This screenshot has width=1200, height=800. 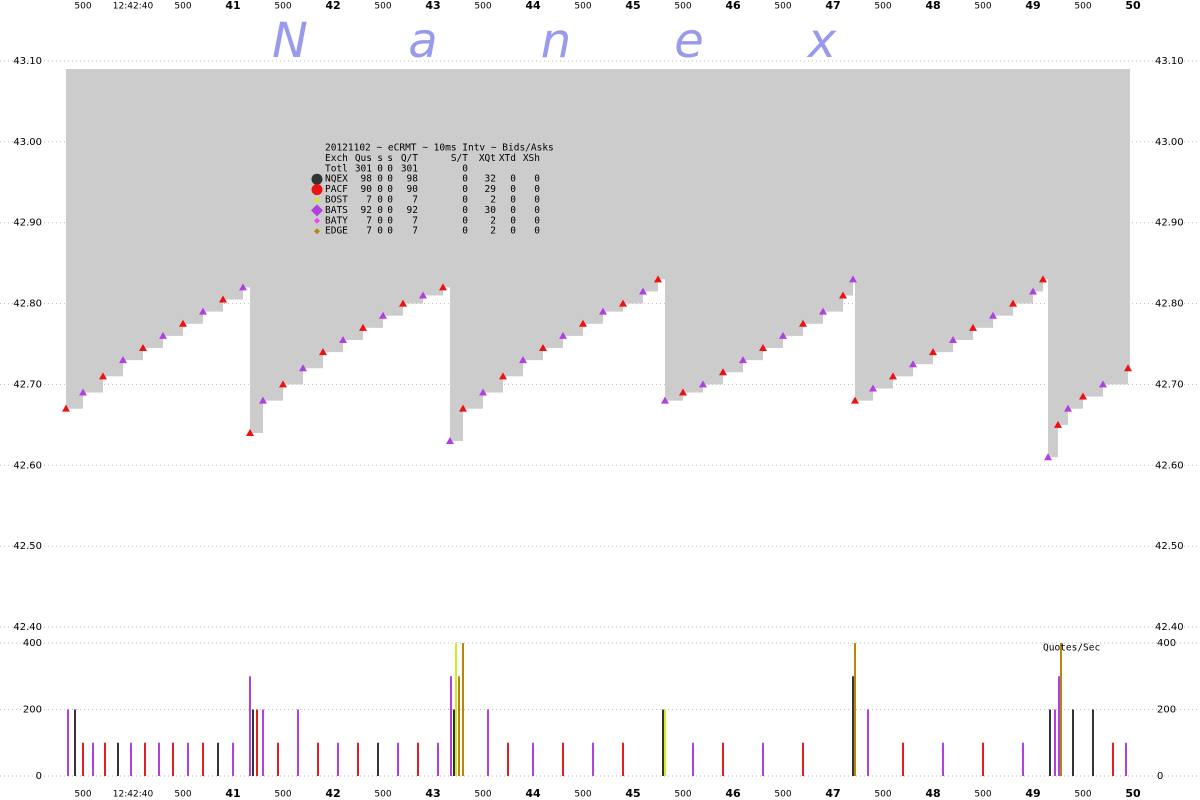 What do you see at coordinates (932, 793) in the screenshot?
I see `x-tick-label: 48` at bounding box center [932, 793].